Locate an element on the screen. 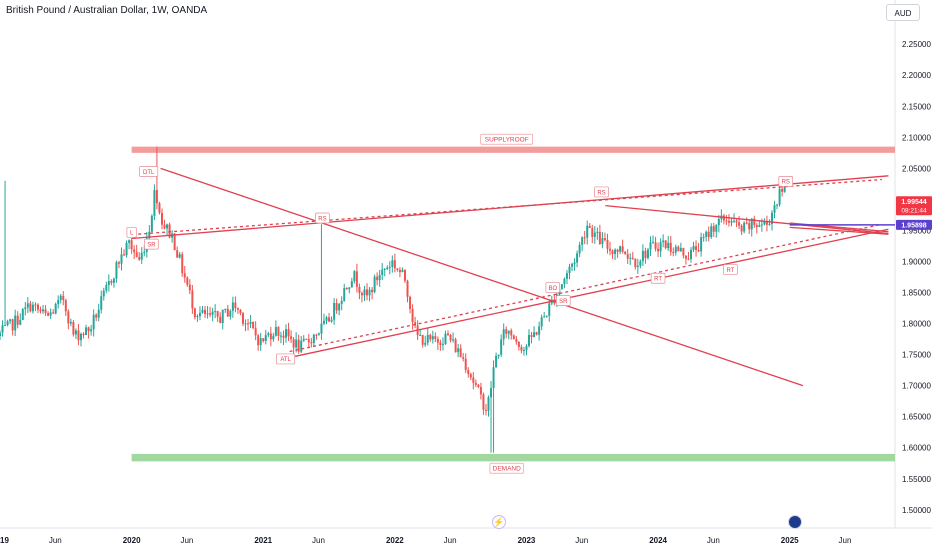  level-price-tag is located at coordinates (914, 224).